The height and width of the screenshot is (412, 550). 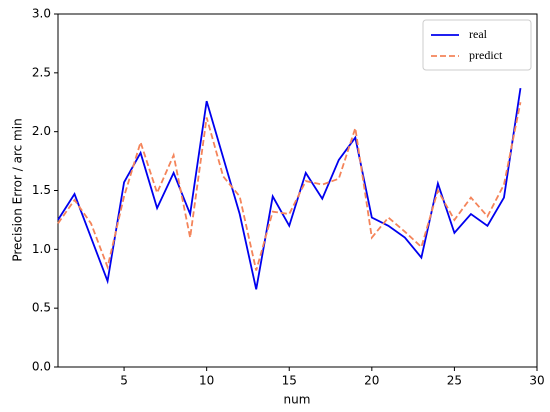 What do you see at coordinates (371, 381) in the screenshot?
I see `x-tick-label: 20` at bounding box center [371, 381].